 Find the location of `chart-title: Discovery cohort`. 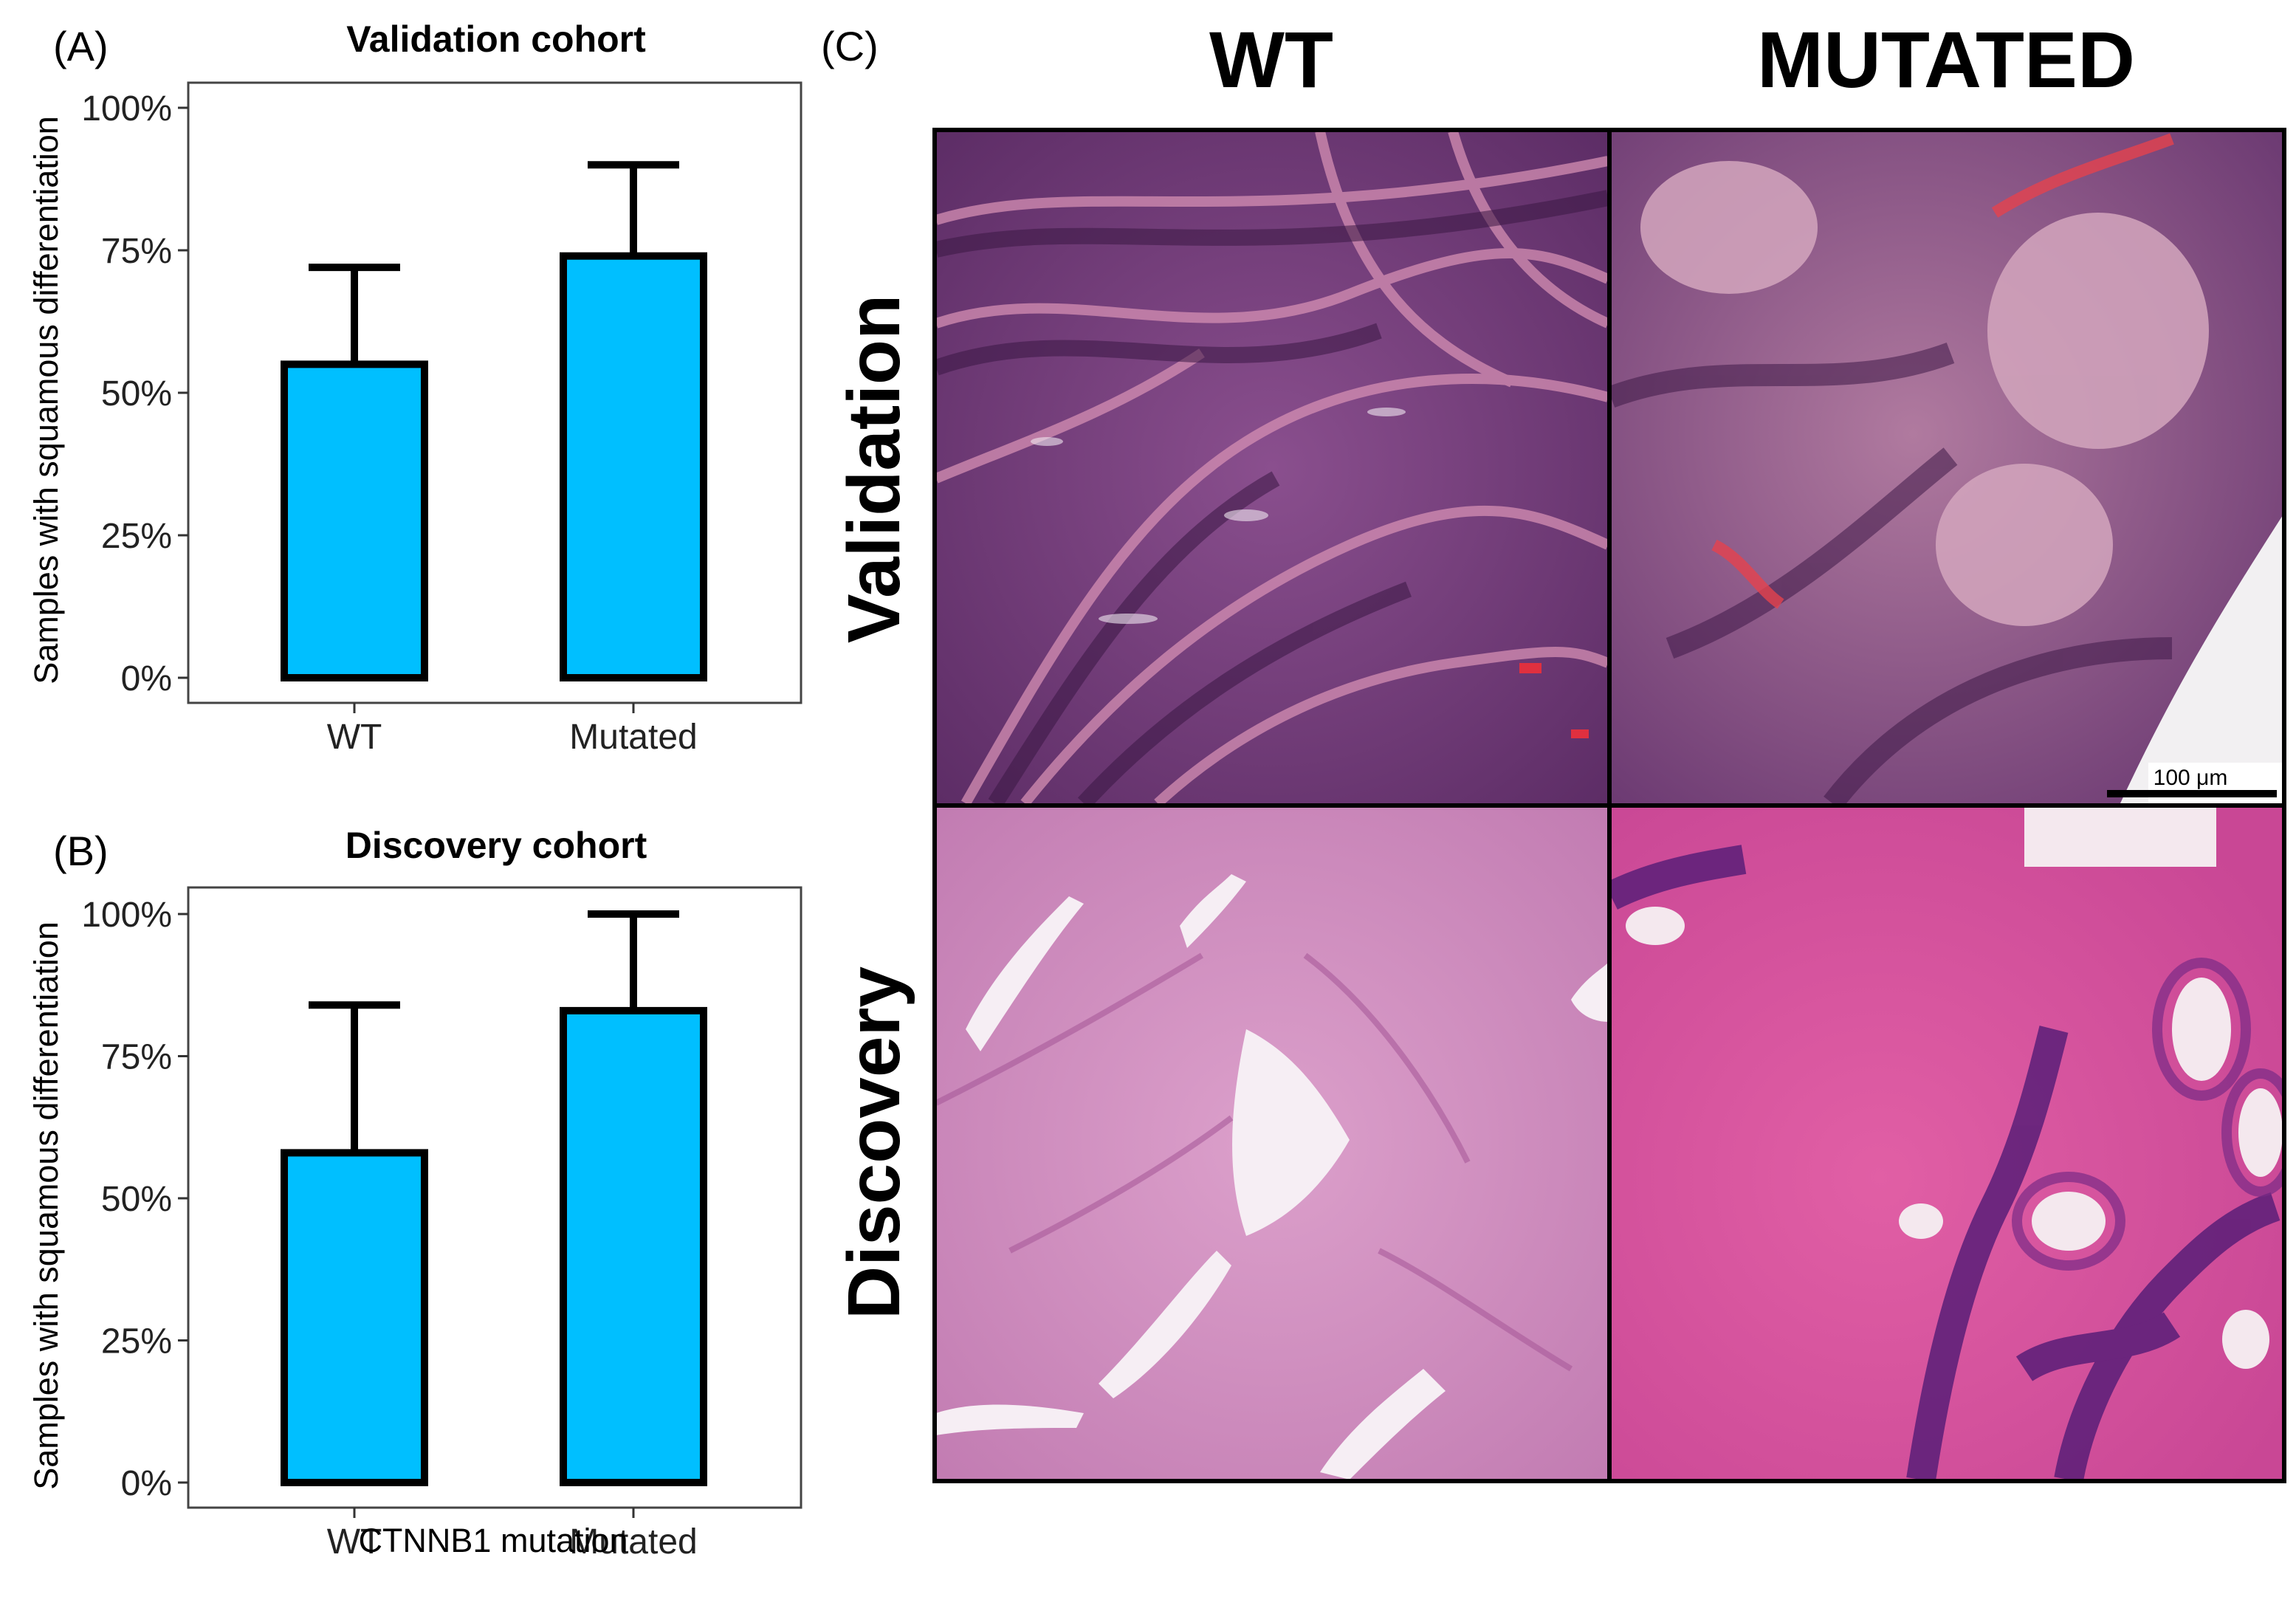

chart-title: Discovery cohort is located at coordinates (496, 846).